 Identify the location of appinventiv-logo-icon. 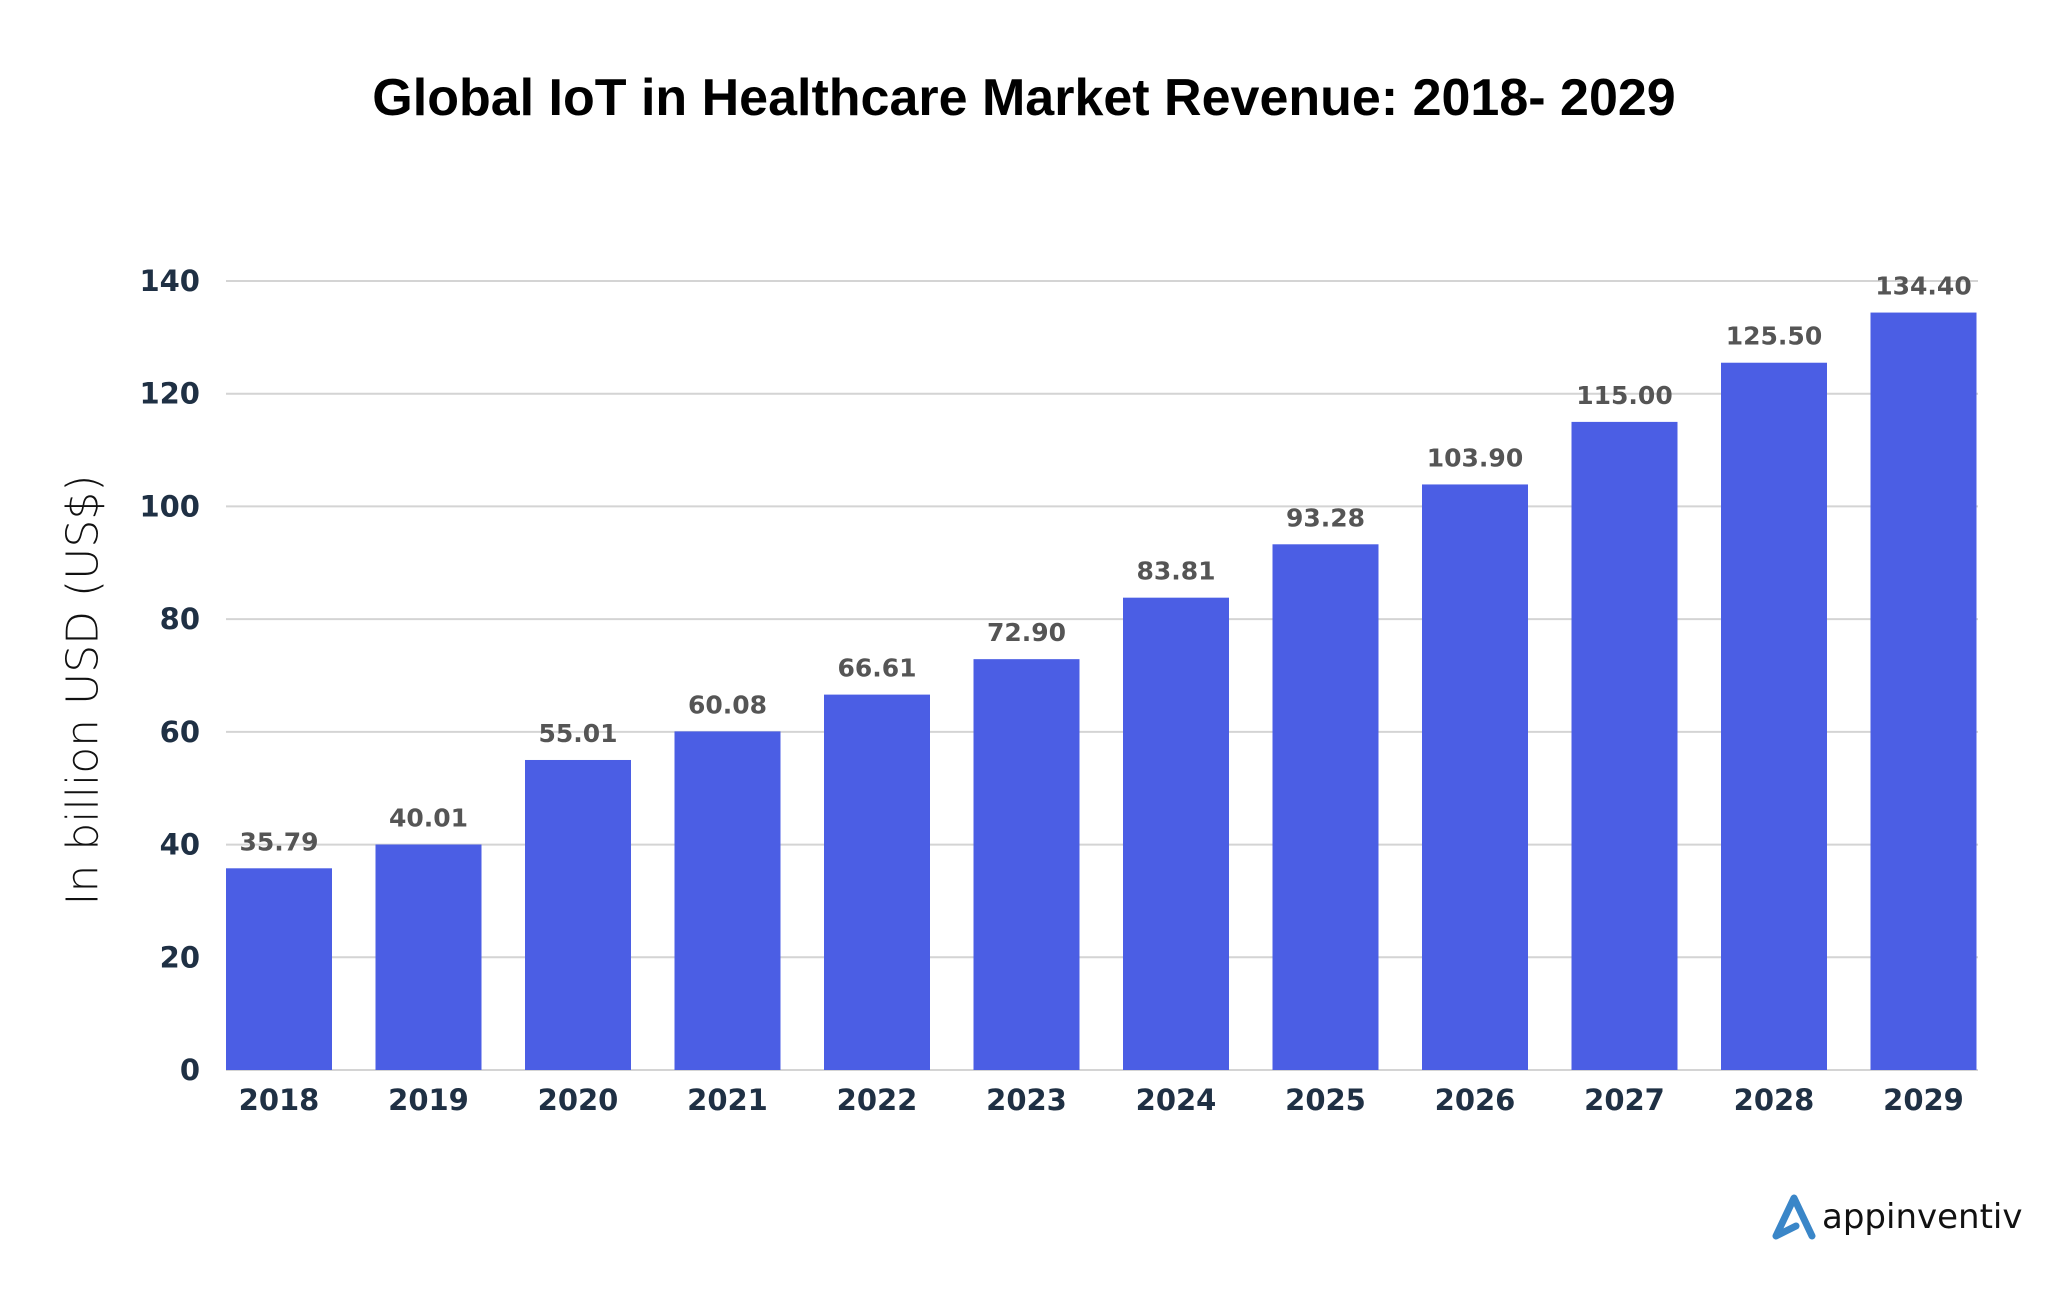
(1794, 1217).